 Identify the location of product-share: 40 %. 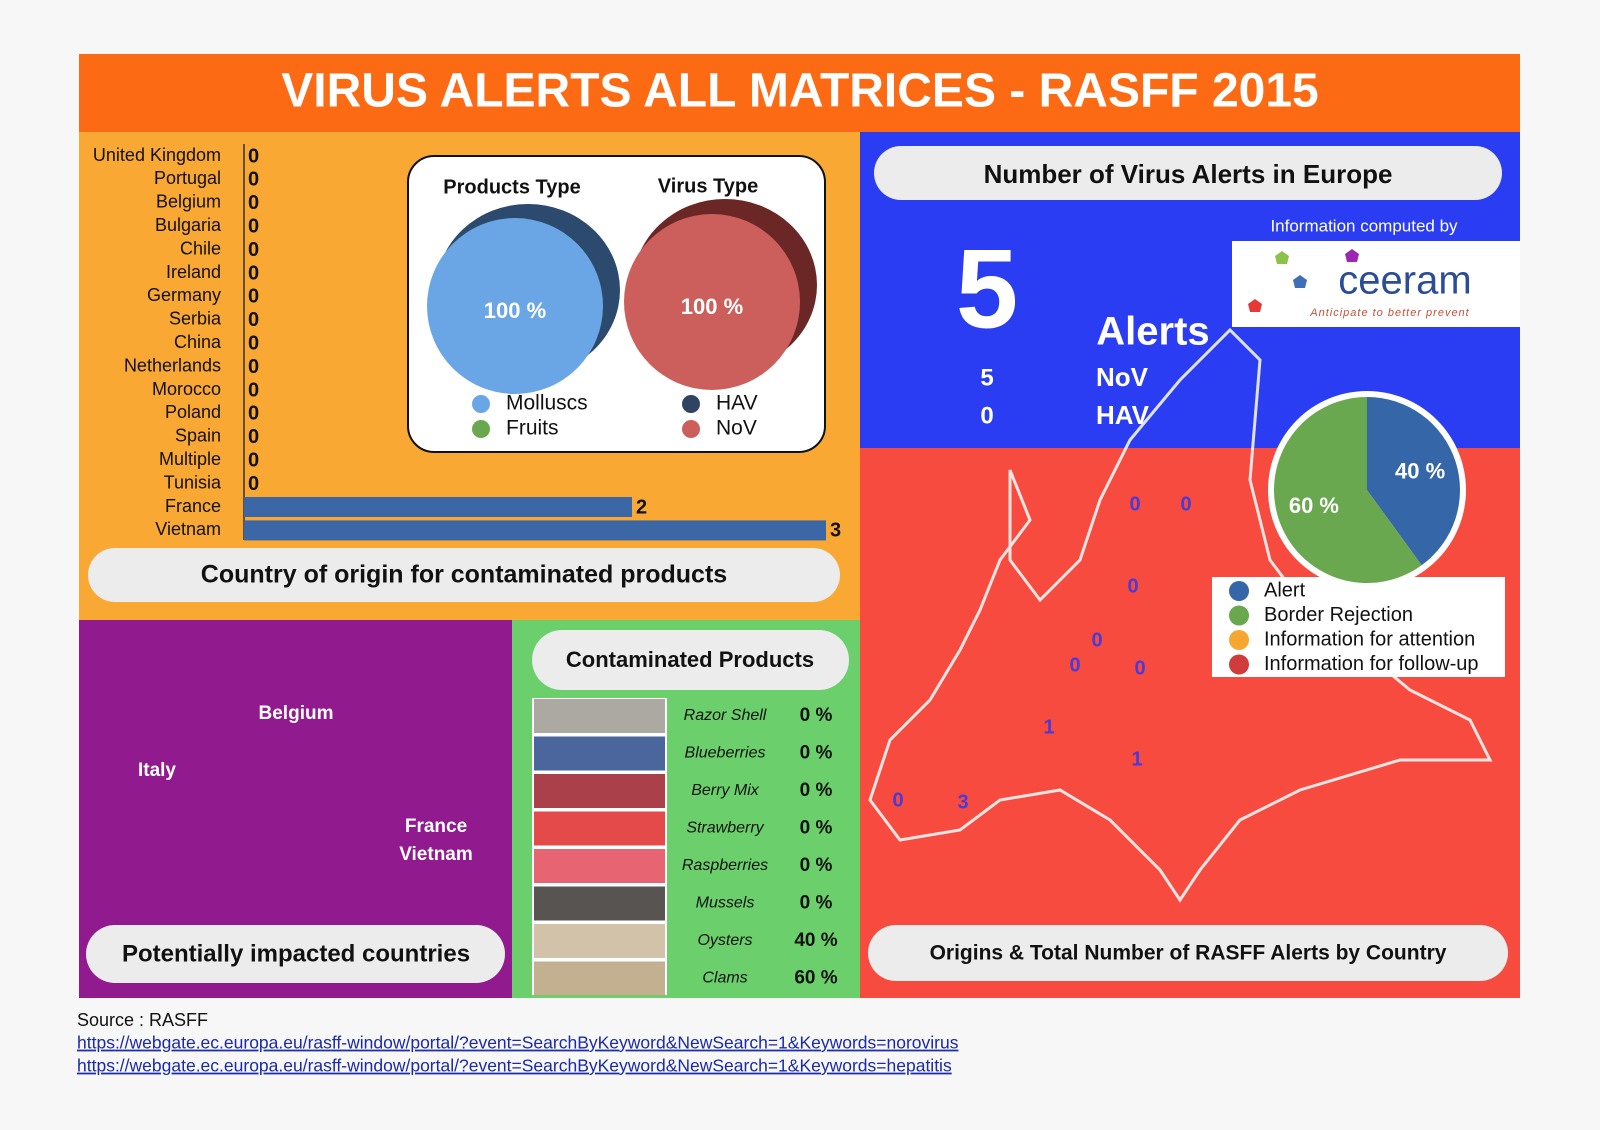
(815, 940).